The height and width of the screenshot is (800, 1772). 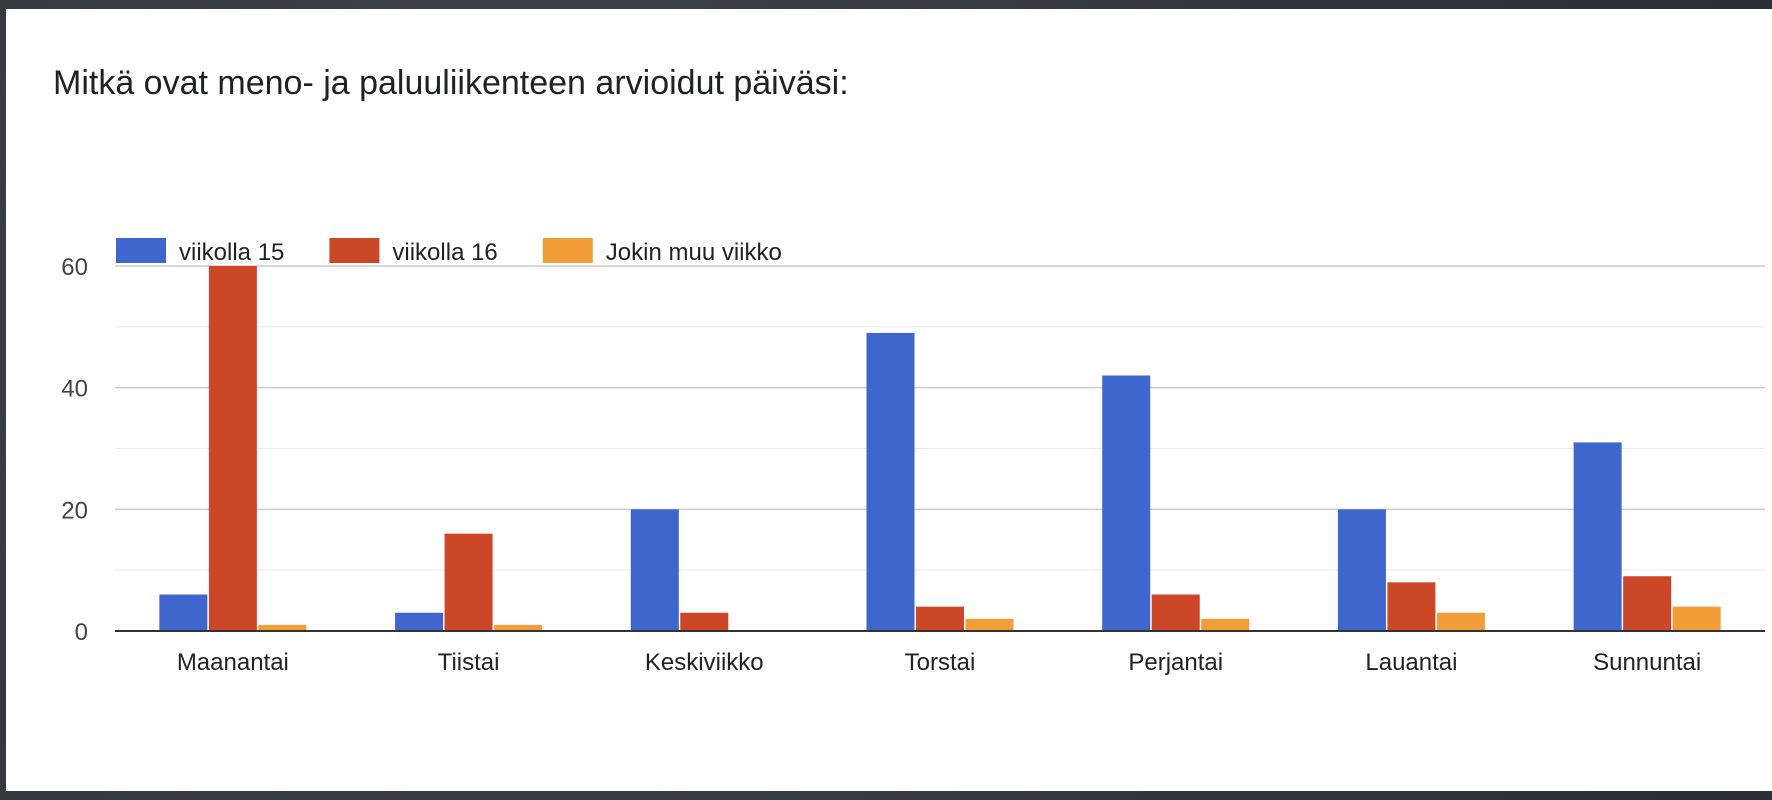 I want to click on x-tick-label: Tiistai, so click(x=469, y=662).